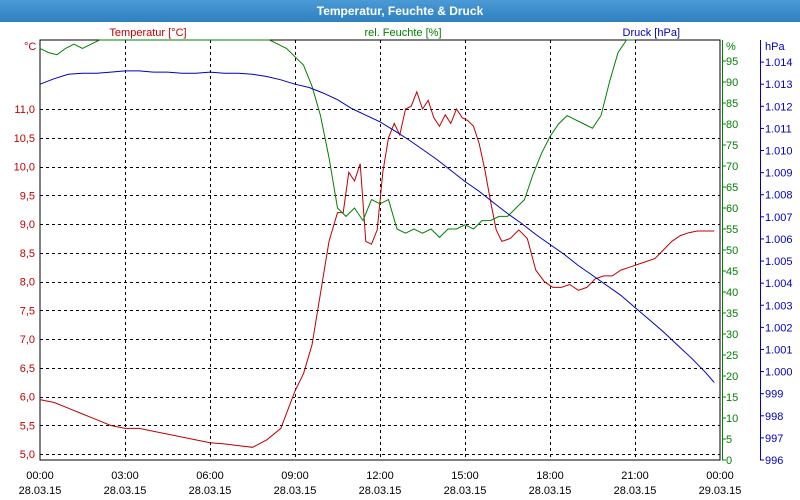 The height and width of the screenshot is (500, 800). What do you see at coordinates (732, 230) in the screenshot?
I see `humidity-tick-label: 55` at bounding box center [732, 230].